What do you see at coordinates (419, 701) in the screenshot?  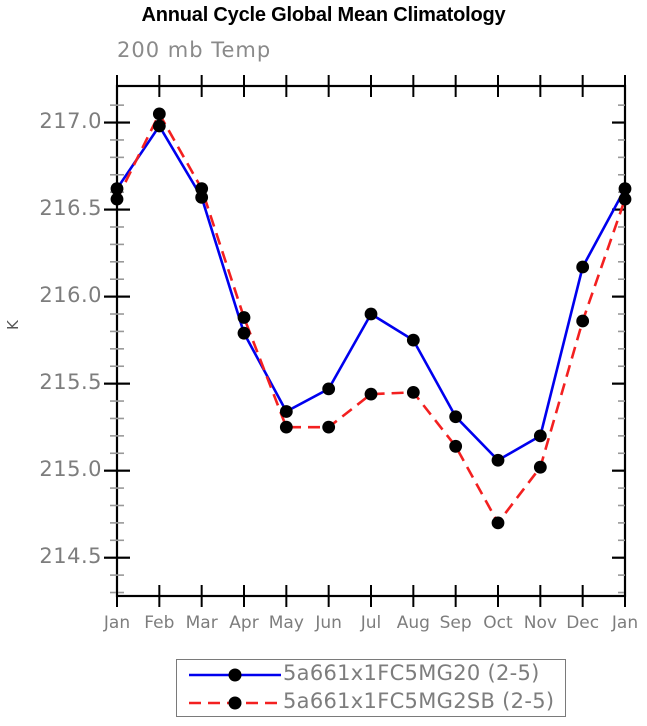 I see `legend-label-series-2: 5a661x1FC5MG2SB (2-5)` at bounding box center [419, 701].